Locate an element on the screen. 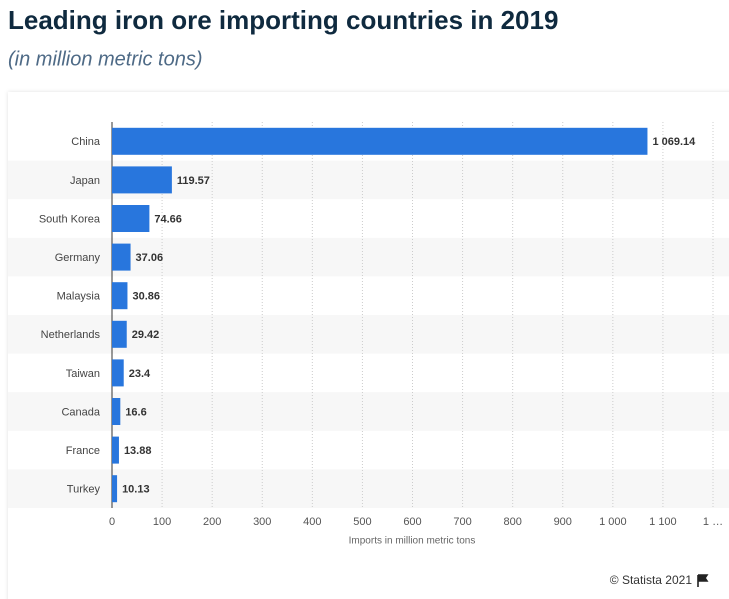 The image size is (729, 599). x-tick-label: 1 100 is located at coordinates (663, 522).